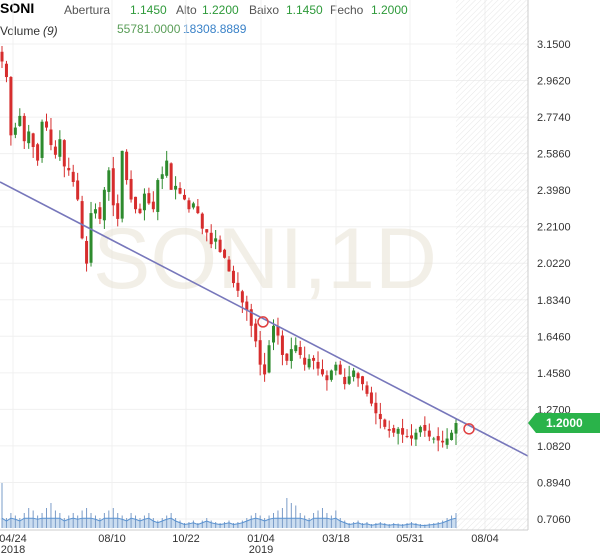  I want to click on y-tick-label: 1.8340, so click(554, 301).